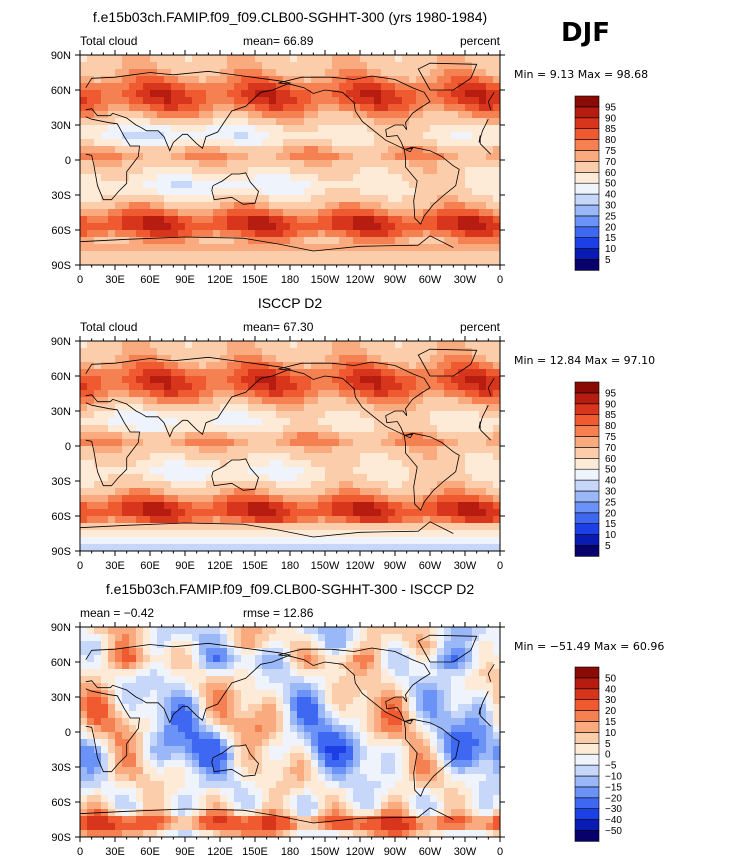 This screenshot has width=733, height=864. Describe the element at coordinates (611, 415) in the screenshot. I see `colorbar-label: 85` at that location.